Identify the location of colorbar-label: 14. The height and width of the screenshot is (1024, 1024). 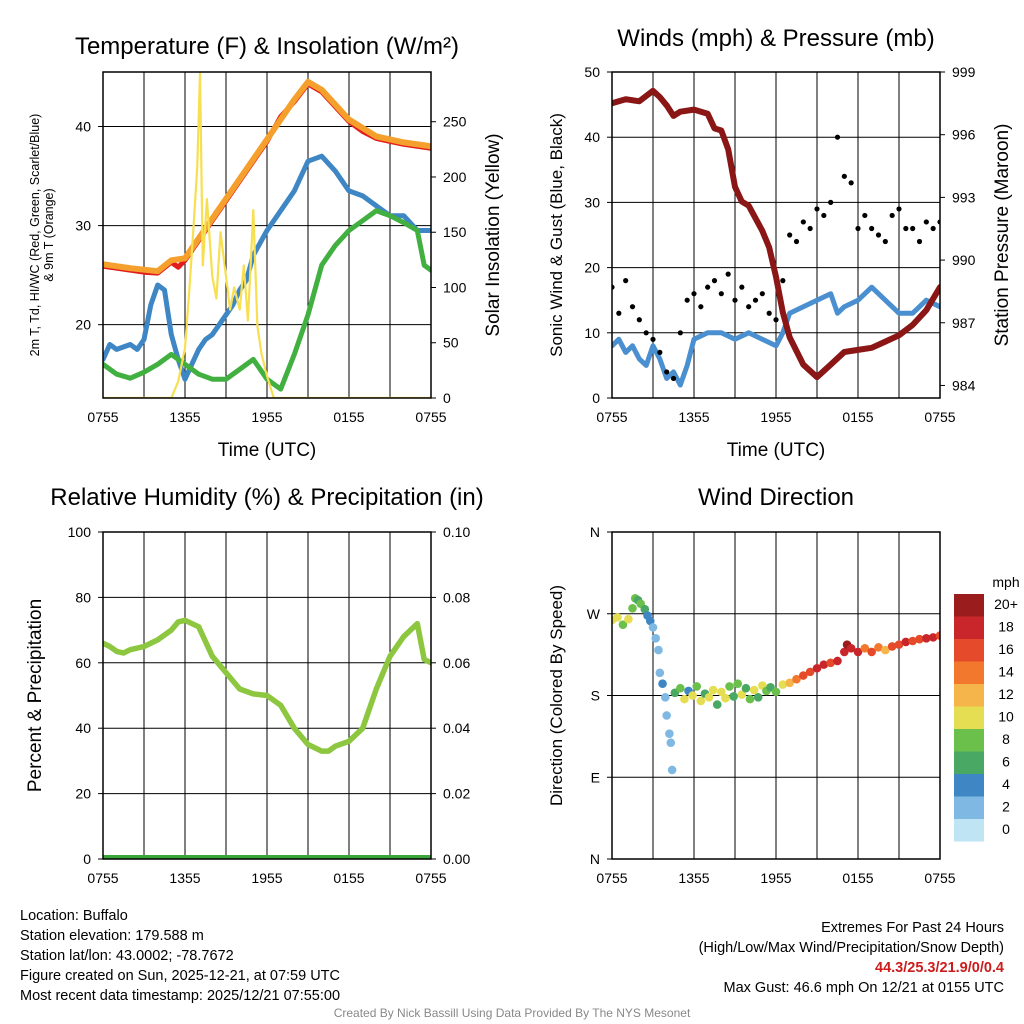
(1006, 672).